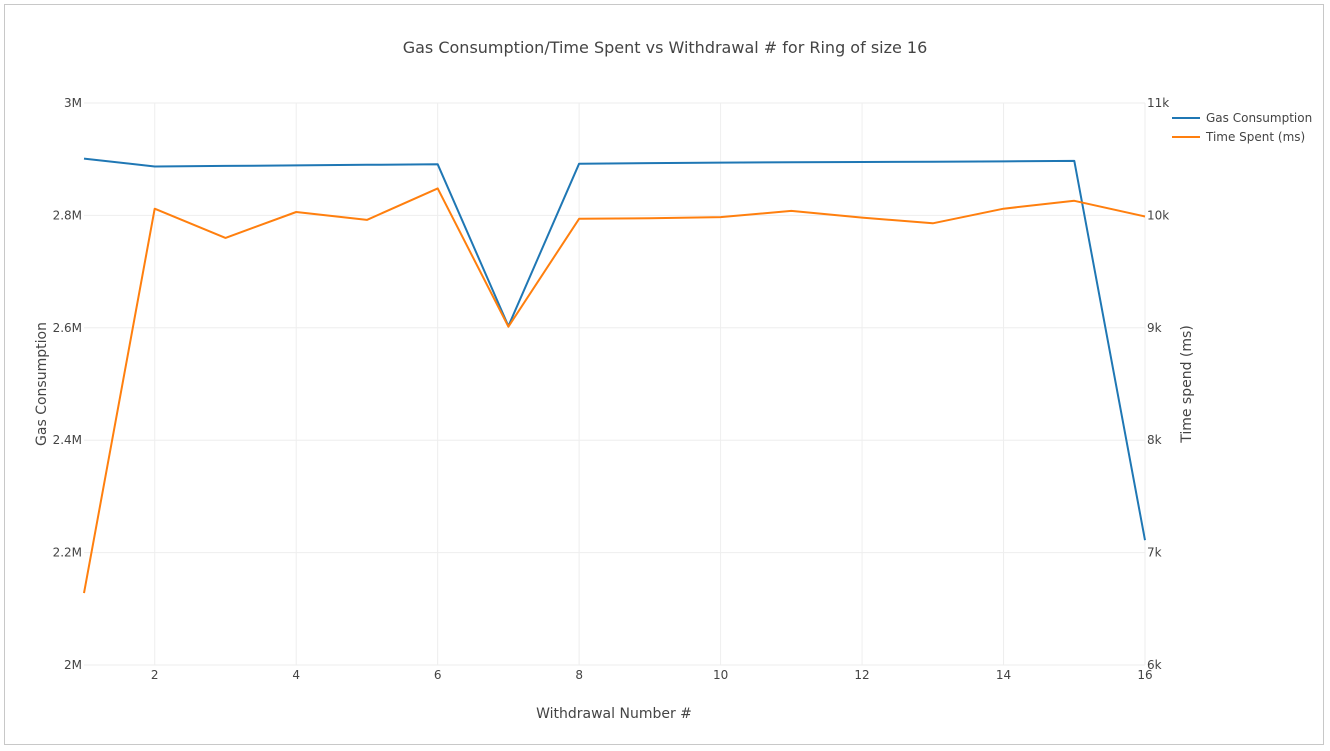 This screenshot has height=751, width=1330. I want to click on x-tick-label: 6, so click(438, 675).